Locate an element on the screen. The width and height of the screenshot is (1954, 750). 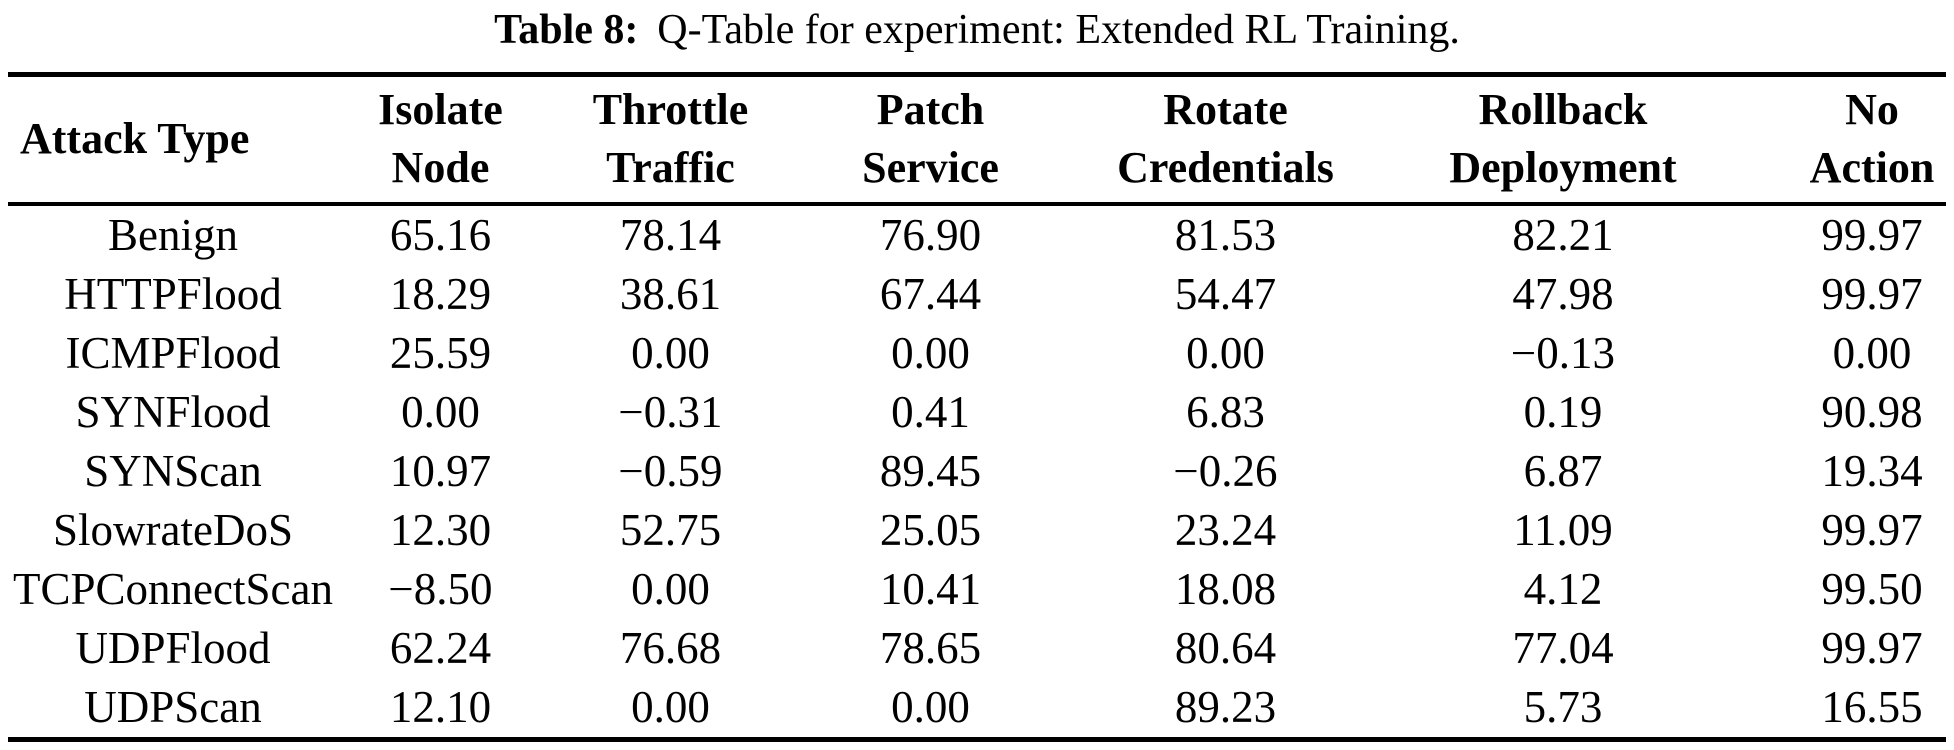
value-cell: 0.19 is located at coordinates (1563, 412).